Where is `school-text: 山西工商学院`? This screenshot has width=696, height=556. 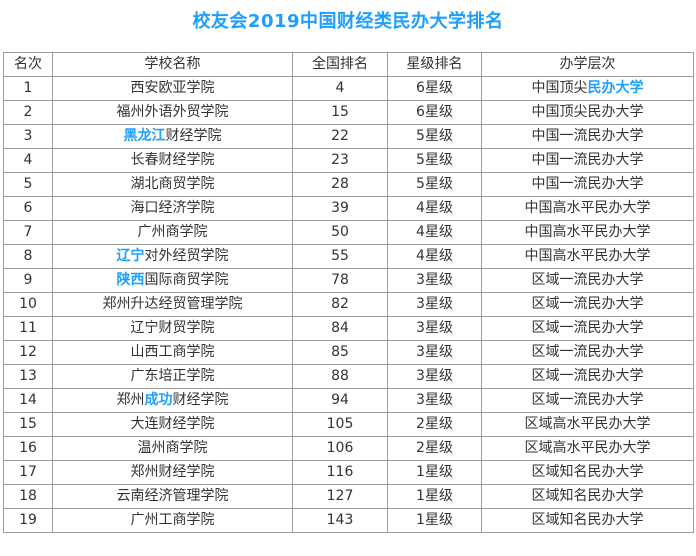
school-text: 山西工商学院 is located at coordinates (172, 352).